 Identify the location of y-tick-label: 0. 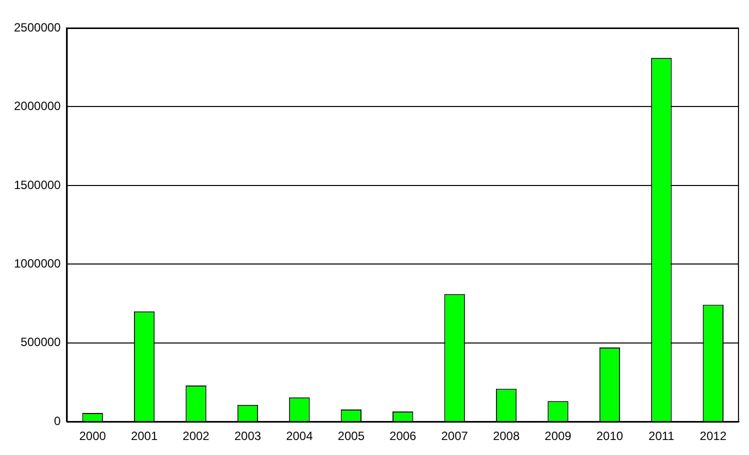
(58, 421).